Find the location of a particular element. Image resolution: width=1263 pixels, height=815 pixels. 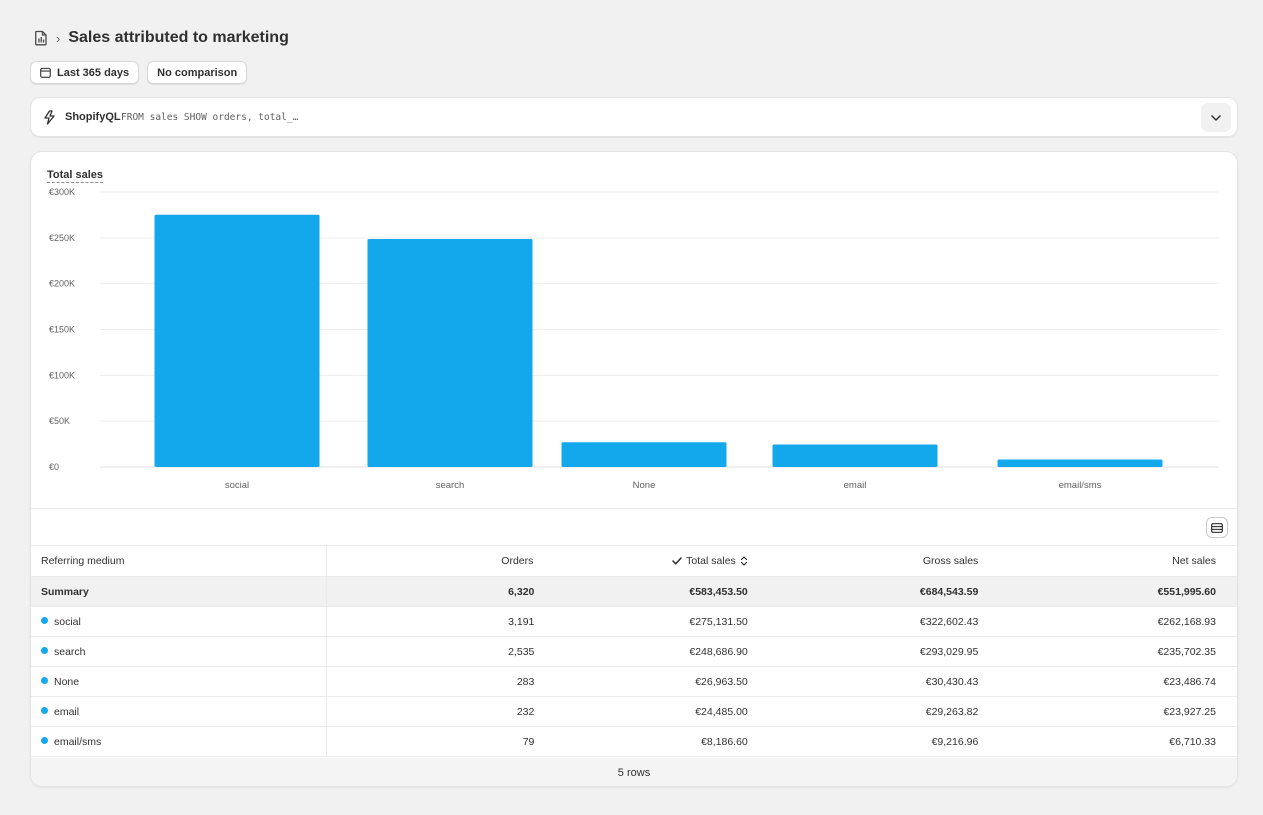

summary-label: Summary is located at coordinates (179, 591).